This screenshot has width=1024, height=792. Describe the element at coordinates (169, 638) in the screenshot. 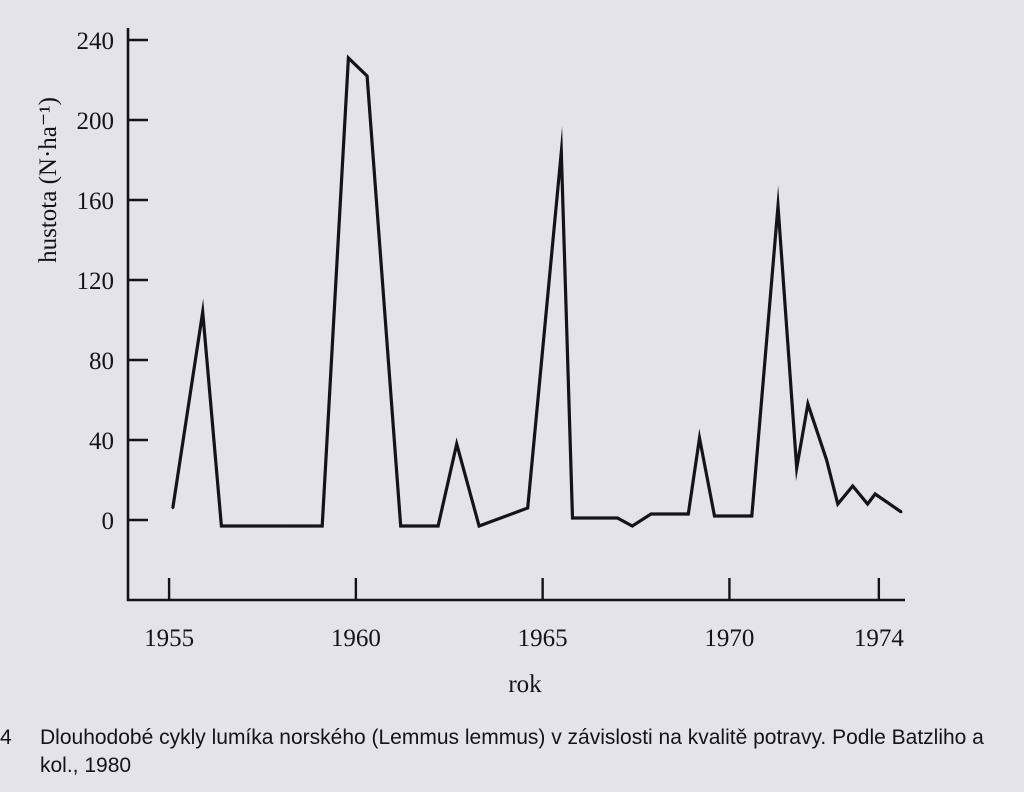

I see `x-tick-label: 1955` at that location.